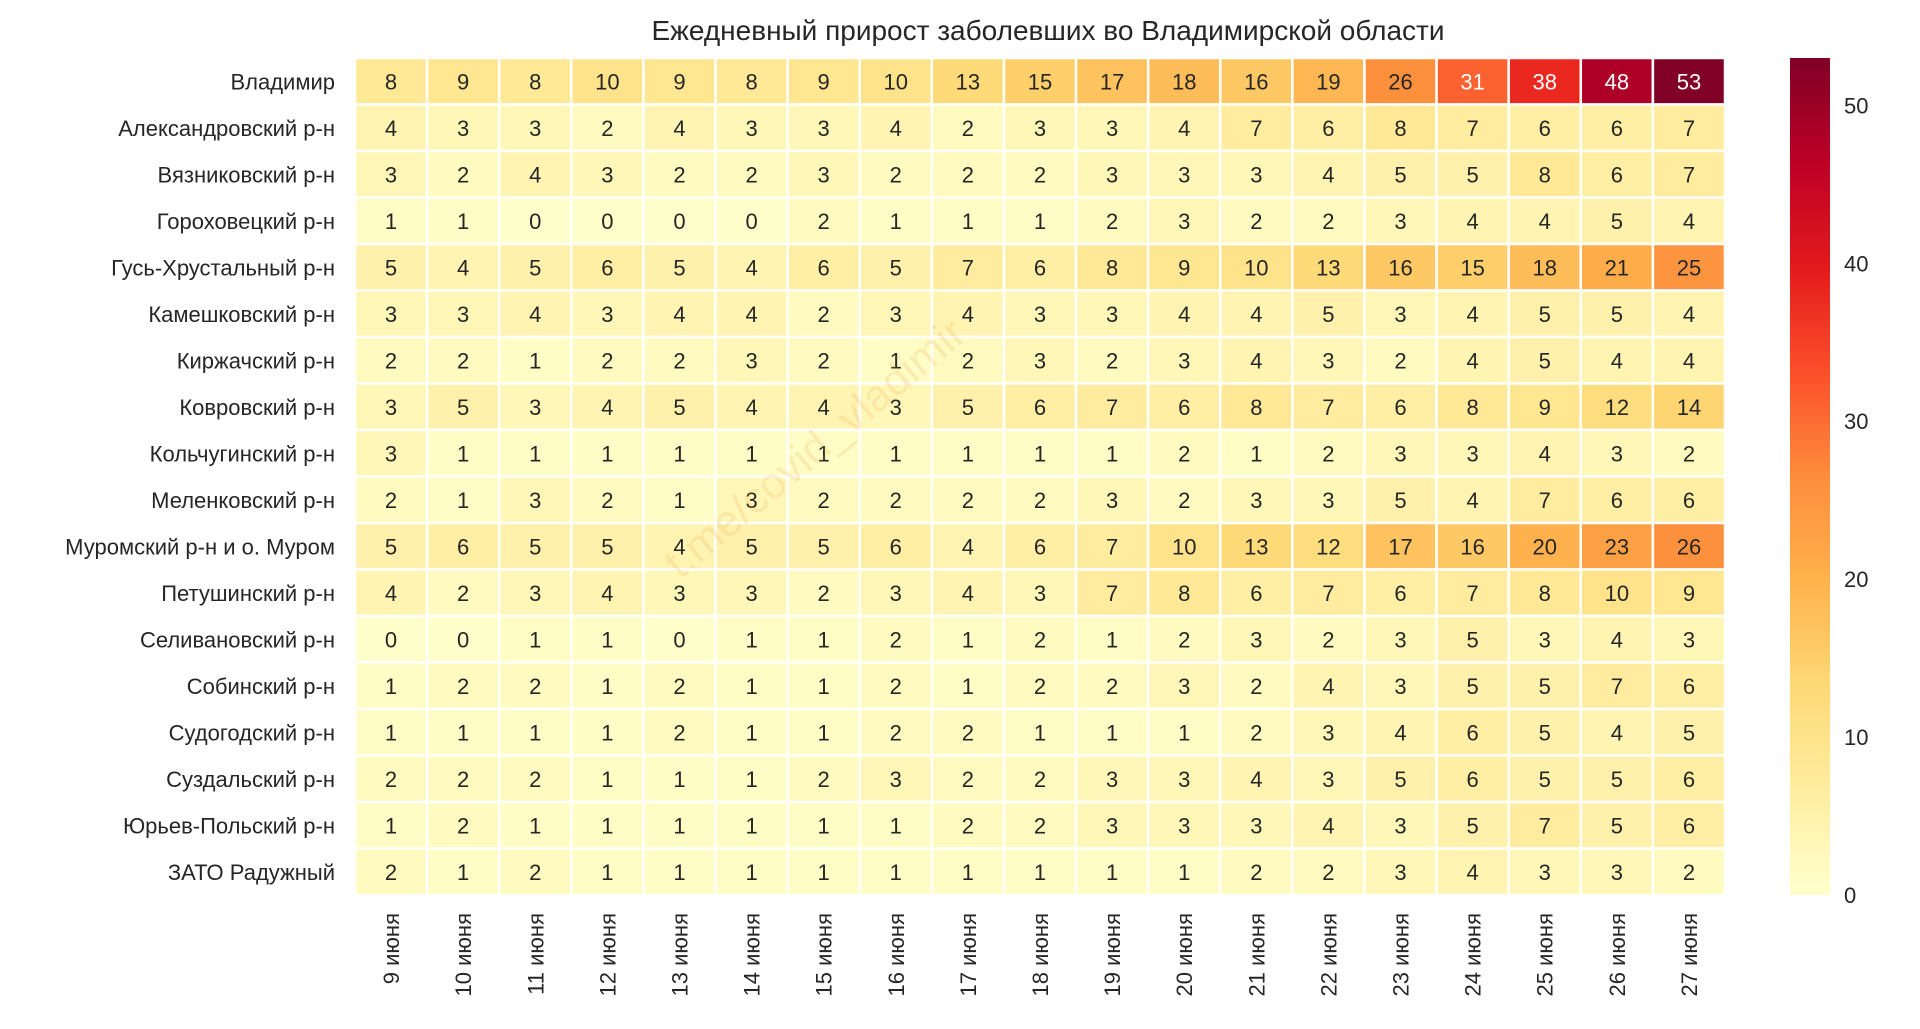  What do you see at coordinates (1472, 267) in the screenshot?
I see `cell-value-label: 15` at bounding box center [1472, 267].